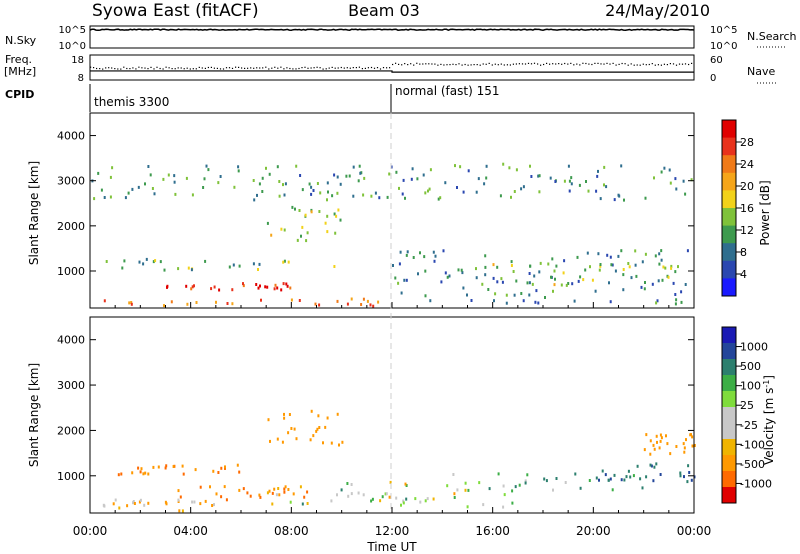 The height and width of the screenshot is (554, 800). Describe the element at coordinates (729, 415) in the screenshot. I see `colorbar-frame` at that location.